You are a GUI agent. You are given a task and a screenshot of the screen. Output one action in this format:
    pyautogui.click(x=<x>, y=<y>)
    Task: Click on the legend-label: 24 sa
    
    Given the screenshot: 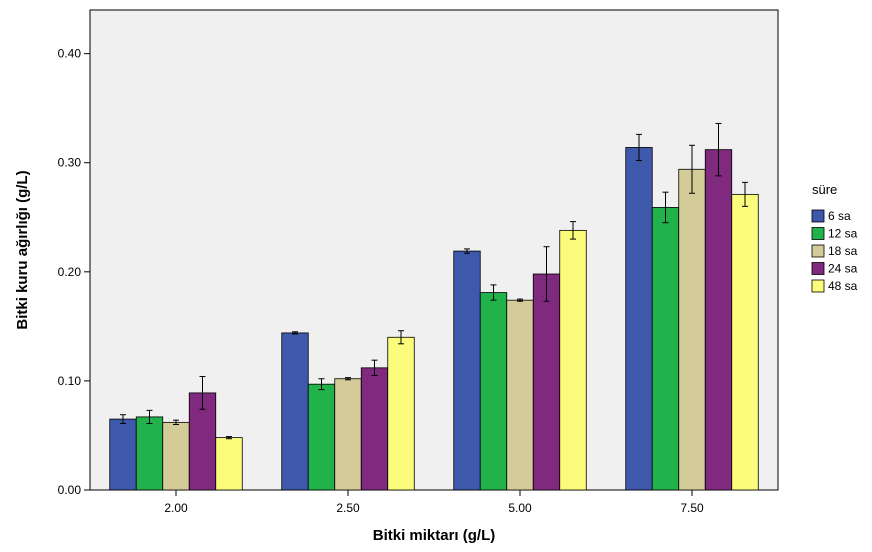 What is the action you would take?
    pyautogui.click(x=843, y=269)
    